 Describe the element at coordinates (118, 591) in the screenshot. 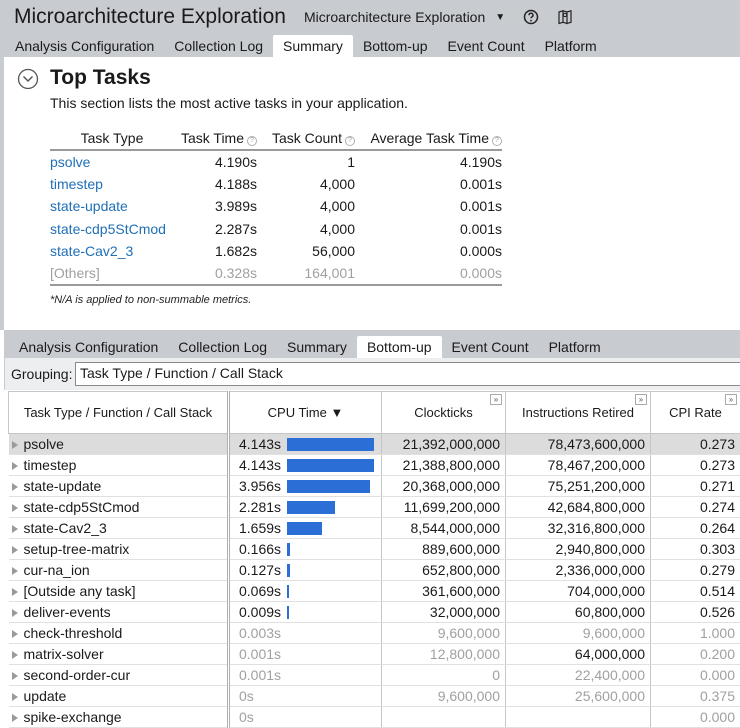

I see `row-name: [Outside any task]` at that location.